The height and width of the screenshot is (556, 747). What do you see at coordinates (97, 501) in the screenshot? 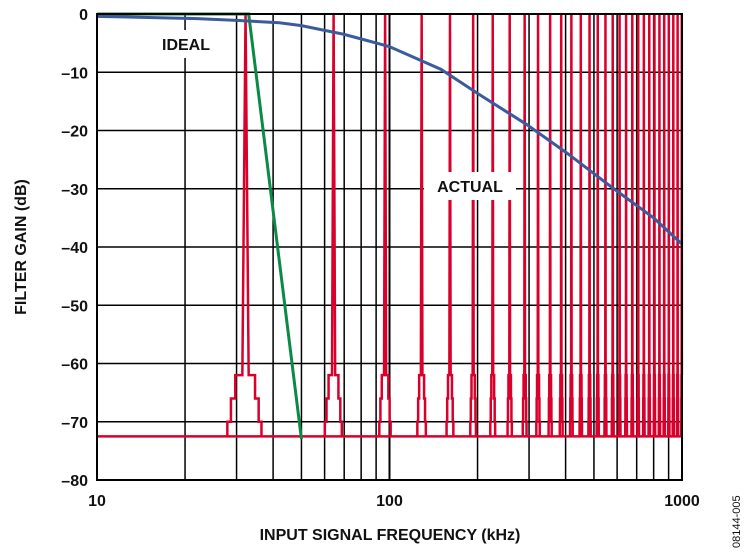
I see `x-tick-label: 10` at bounding box center [97, 501].